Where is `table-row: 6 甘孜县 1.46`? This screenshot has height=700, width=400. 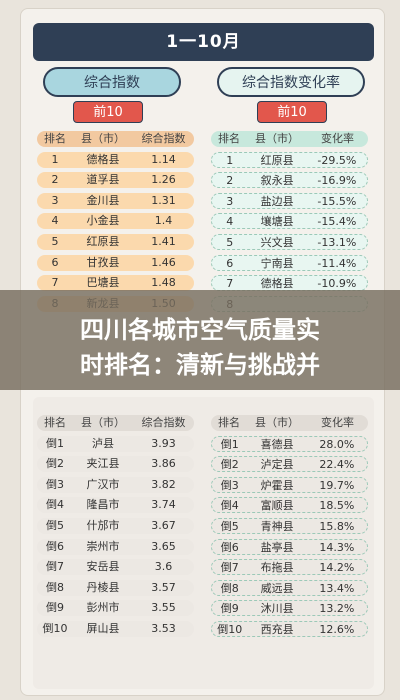 table-row: 6 甘孜县 1.46 is located at coordinates (115, 262).